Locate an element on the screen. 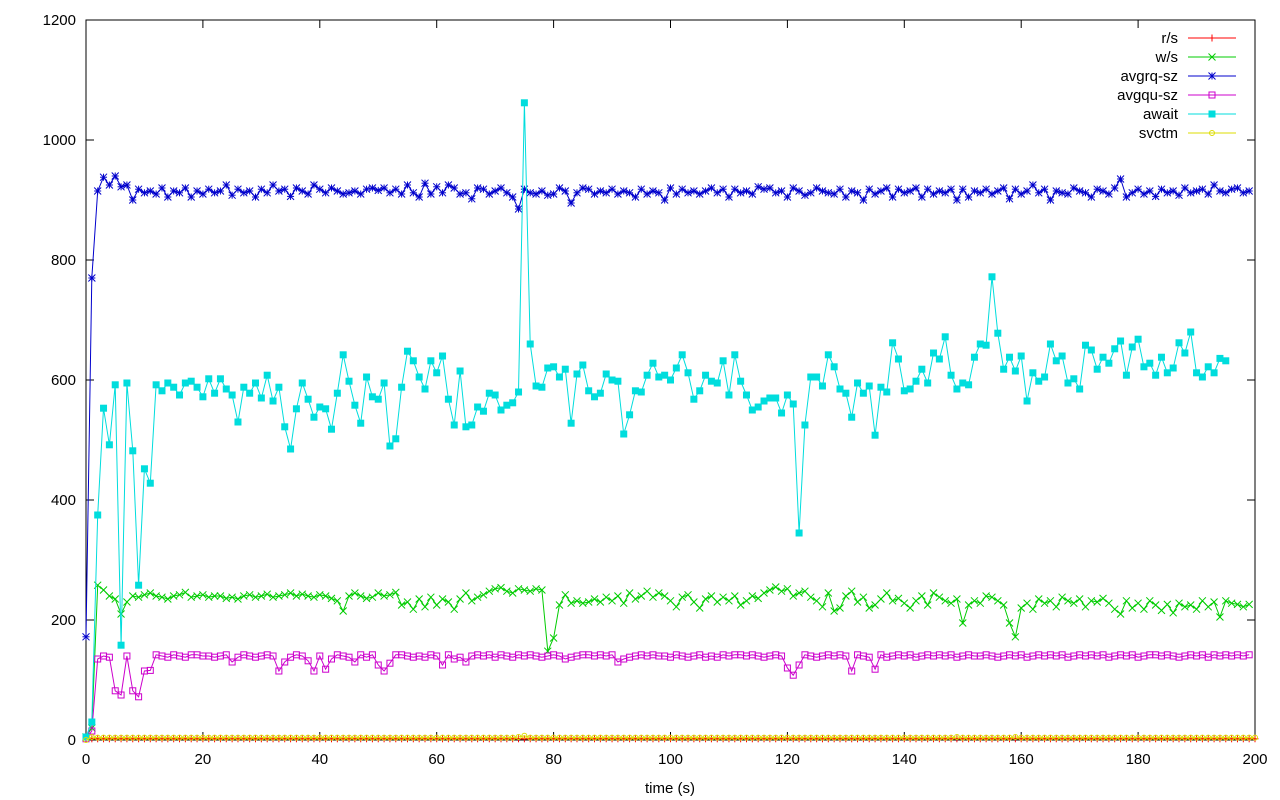 The width and height of the screenshot is (1280, 800). legend-item: avgrq-sz is located at coordinates (1178, 76).